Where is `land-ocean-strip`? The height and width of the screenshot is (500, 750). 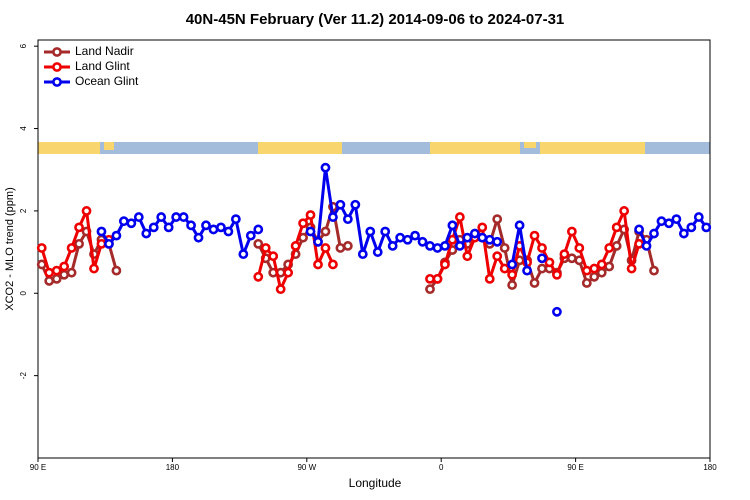 land-ocean-strip is located at coordinates (374, 148).